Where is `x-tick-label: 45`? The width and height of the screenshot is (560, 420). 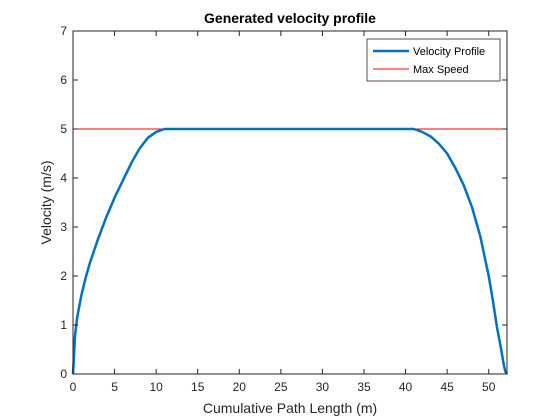
x-tick-label: 45 is located at coordinates (447, 387).